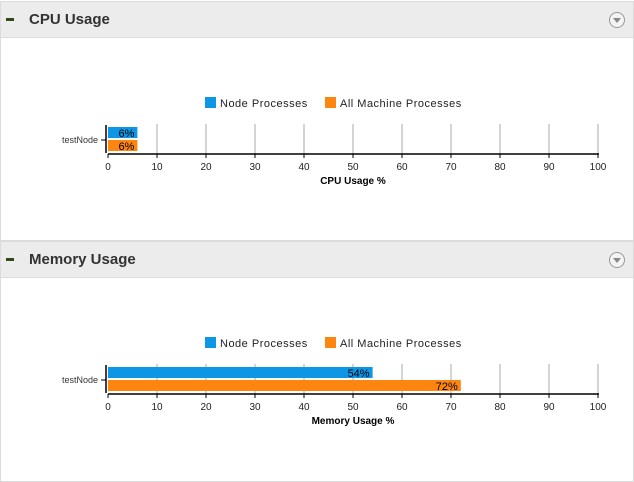 This screenshot has width=634, height=482. I want to click on panel-header: CPU Usage, so click(317, 20).